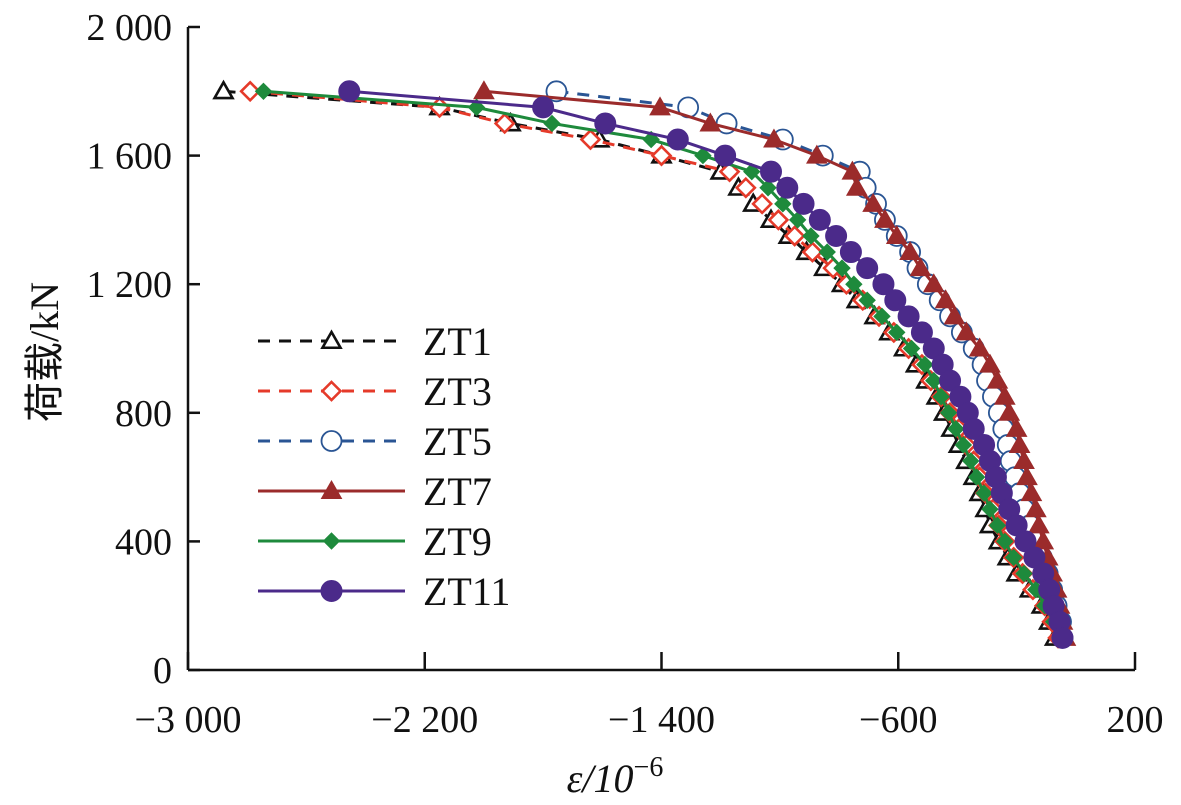 This screenshot has height=805, width=1181. What do you see at coordinates (375, 541) in the screenshot?
I see `legend-item-zt9: ZT9` at bounding box center [375, 541].